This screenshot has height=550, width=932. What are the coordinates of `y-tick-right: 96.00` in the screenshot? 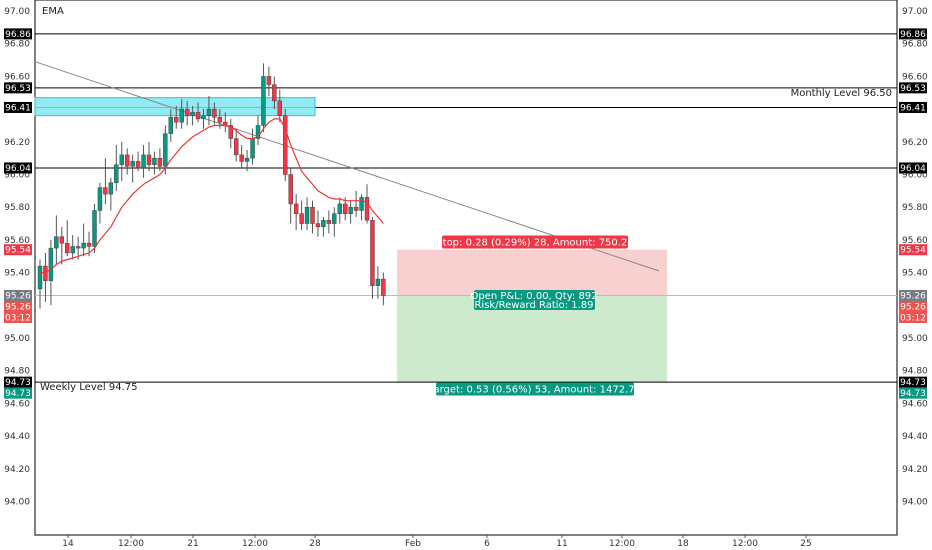 It's located at (915, 176).